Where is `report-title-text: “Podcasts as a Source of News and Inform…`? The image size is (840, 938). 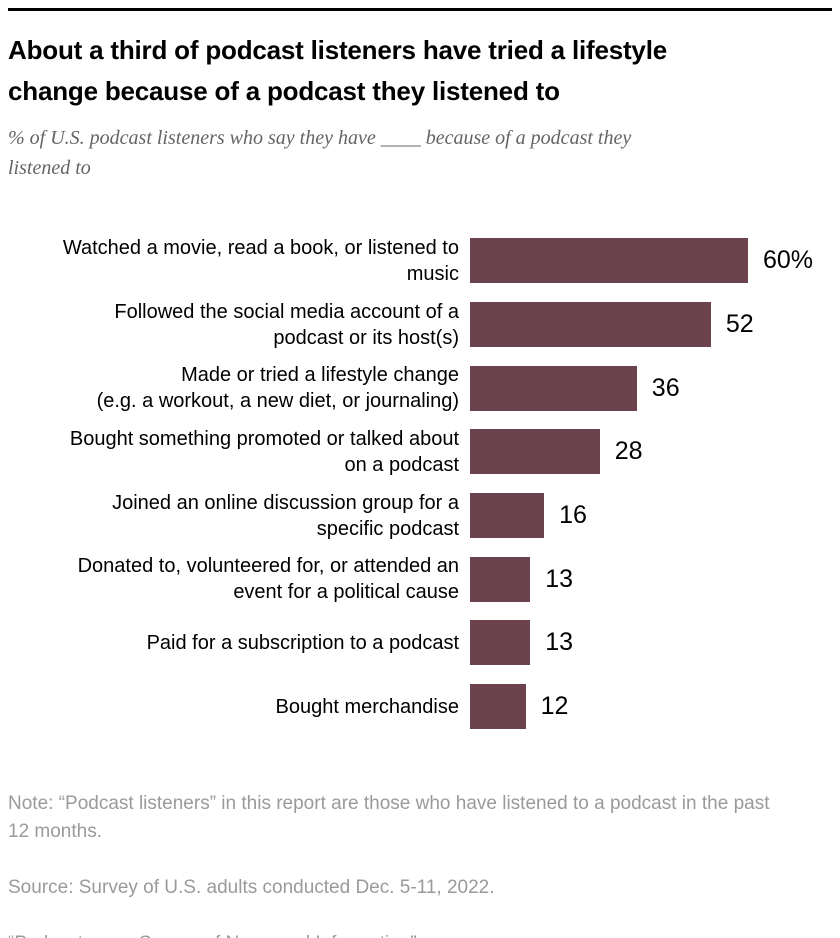
report-title-text: “Podcasts as a Source of News and Inform… is located at coordinates (420, 934).